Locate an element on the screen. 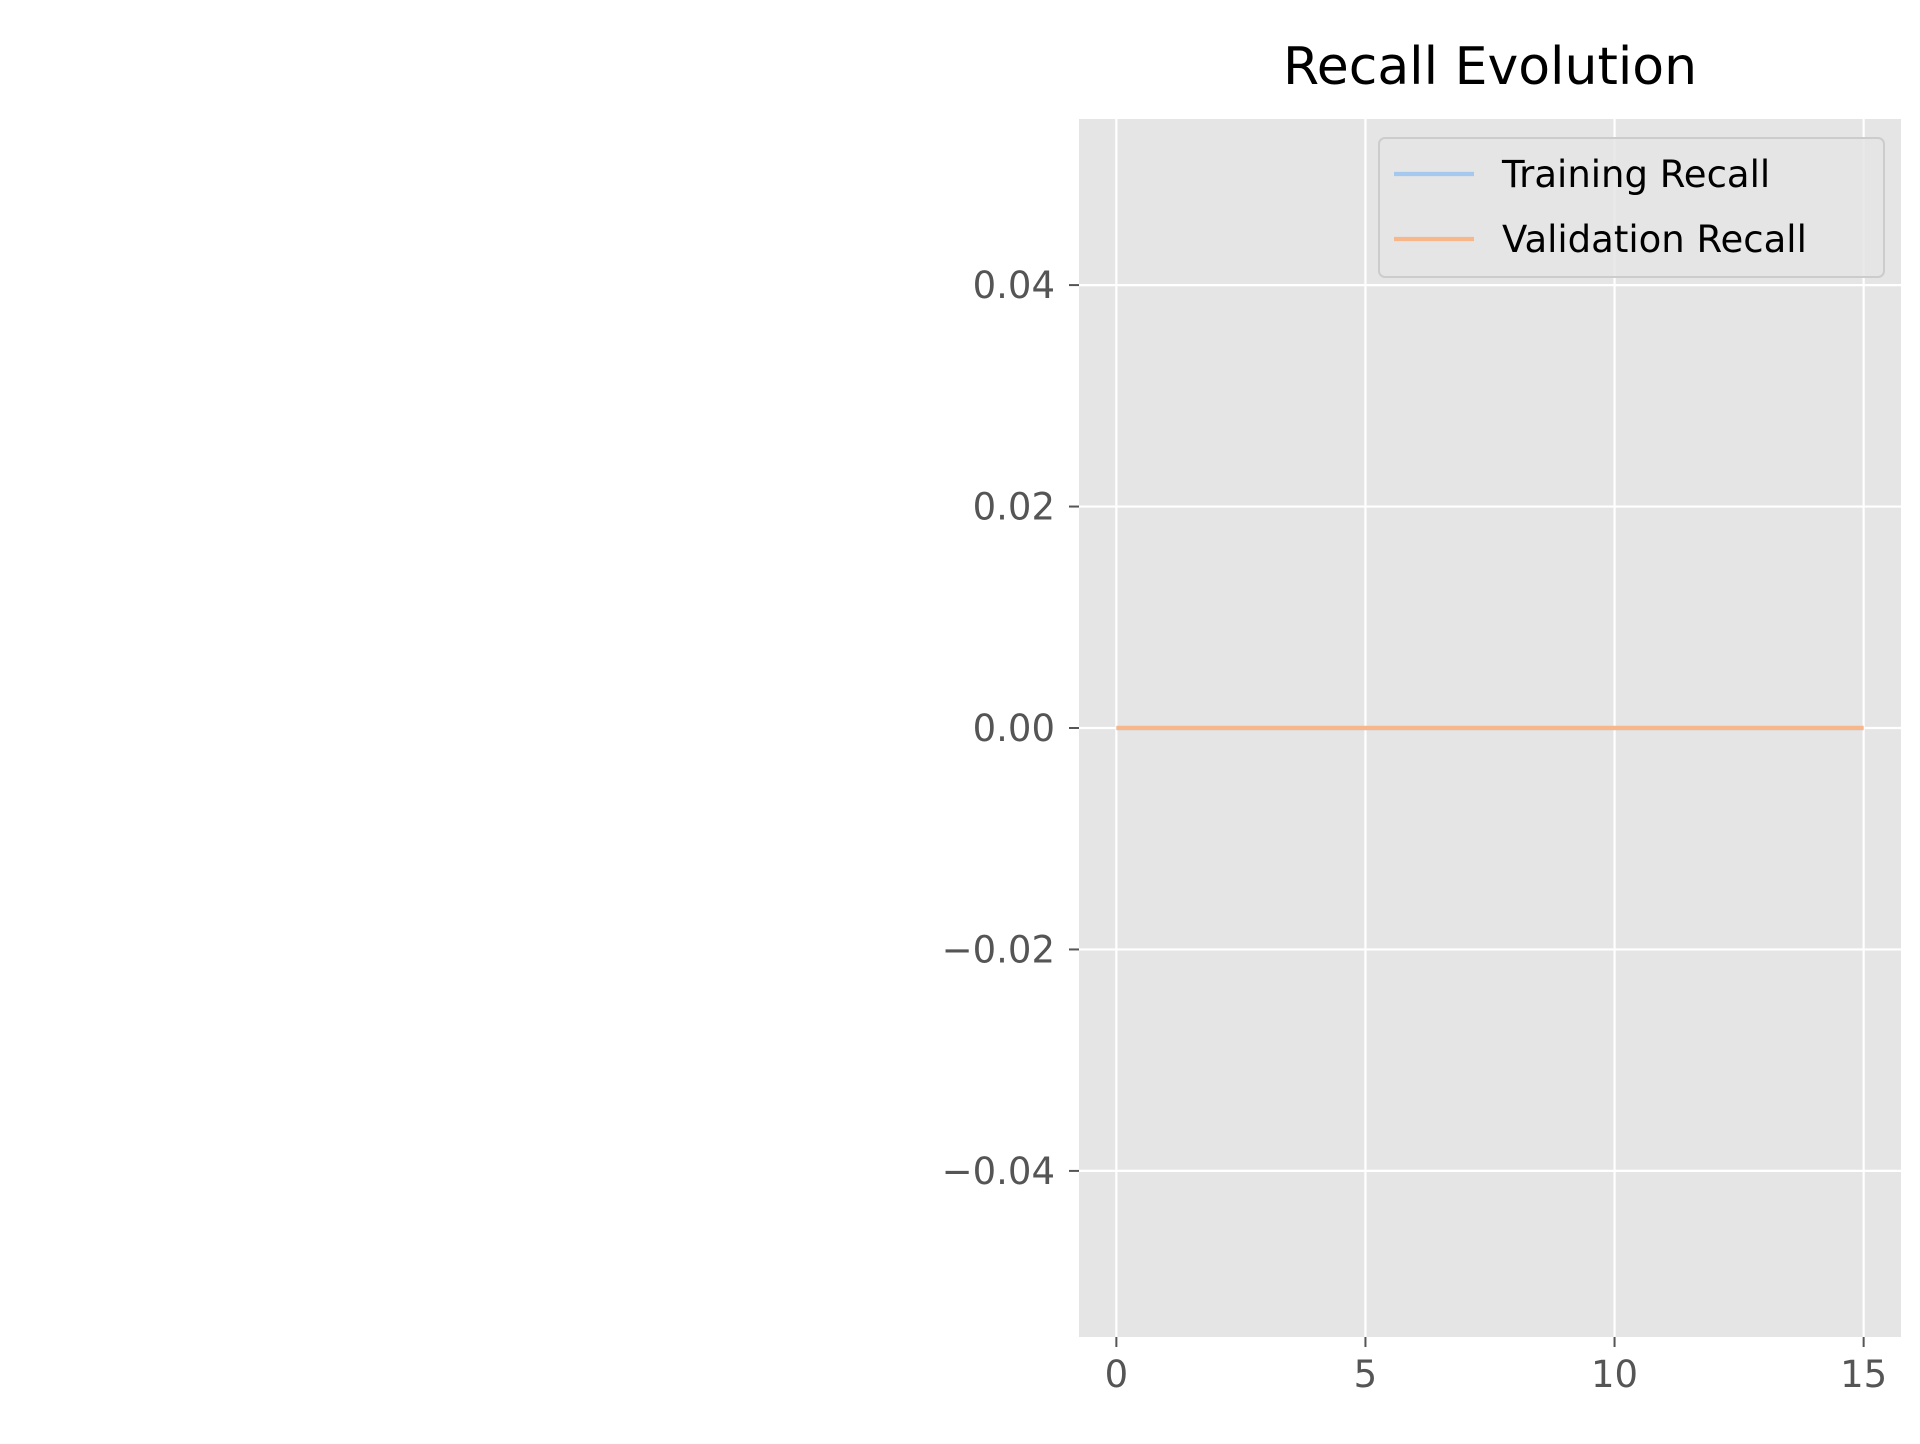 The width and height of the screenshot is (1920, 1444). x-tick-label: 10 is located at coordinates (1614, 1374).